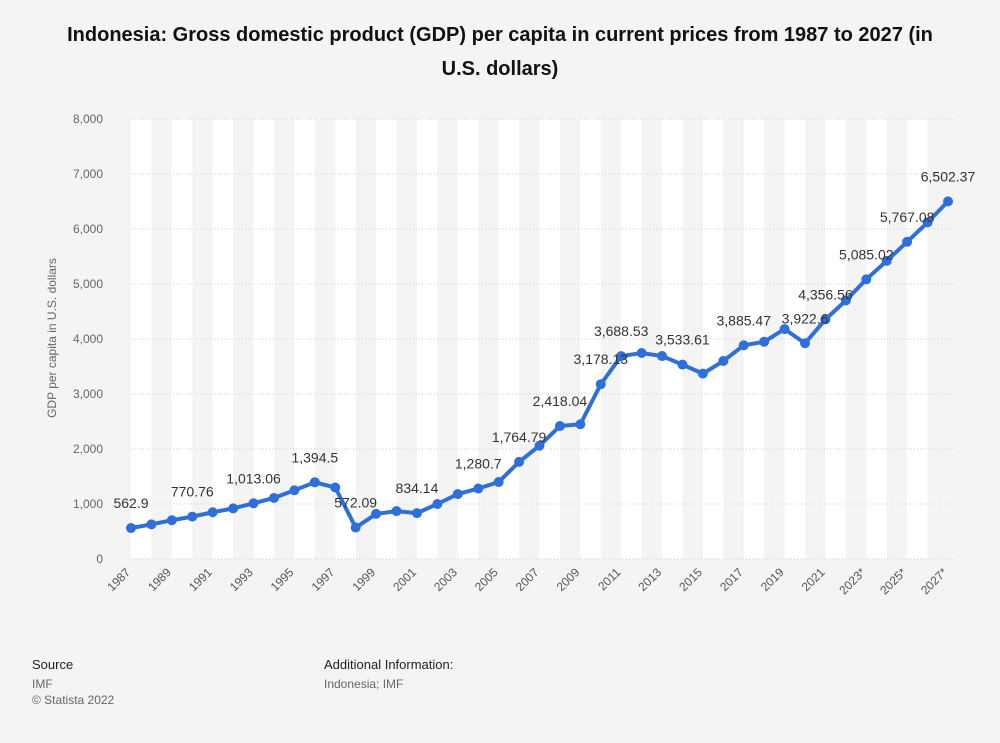 This screenshot has width=1000, height=743. I want to click on data-label: 834.14, so click(417, 488).